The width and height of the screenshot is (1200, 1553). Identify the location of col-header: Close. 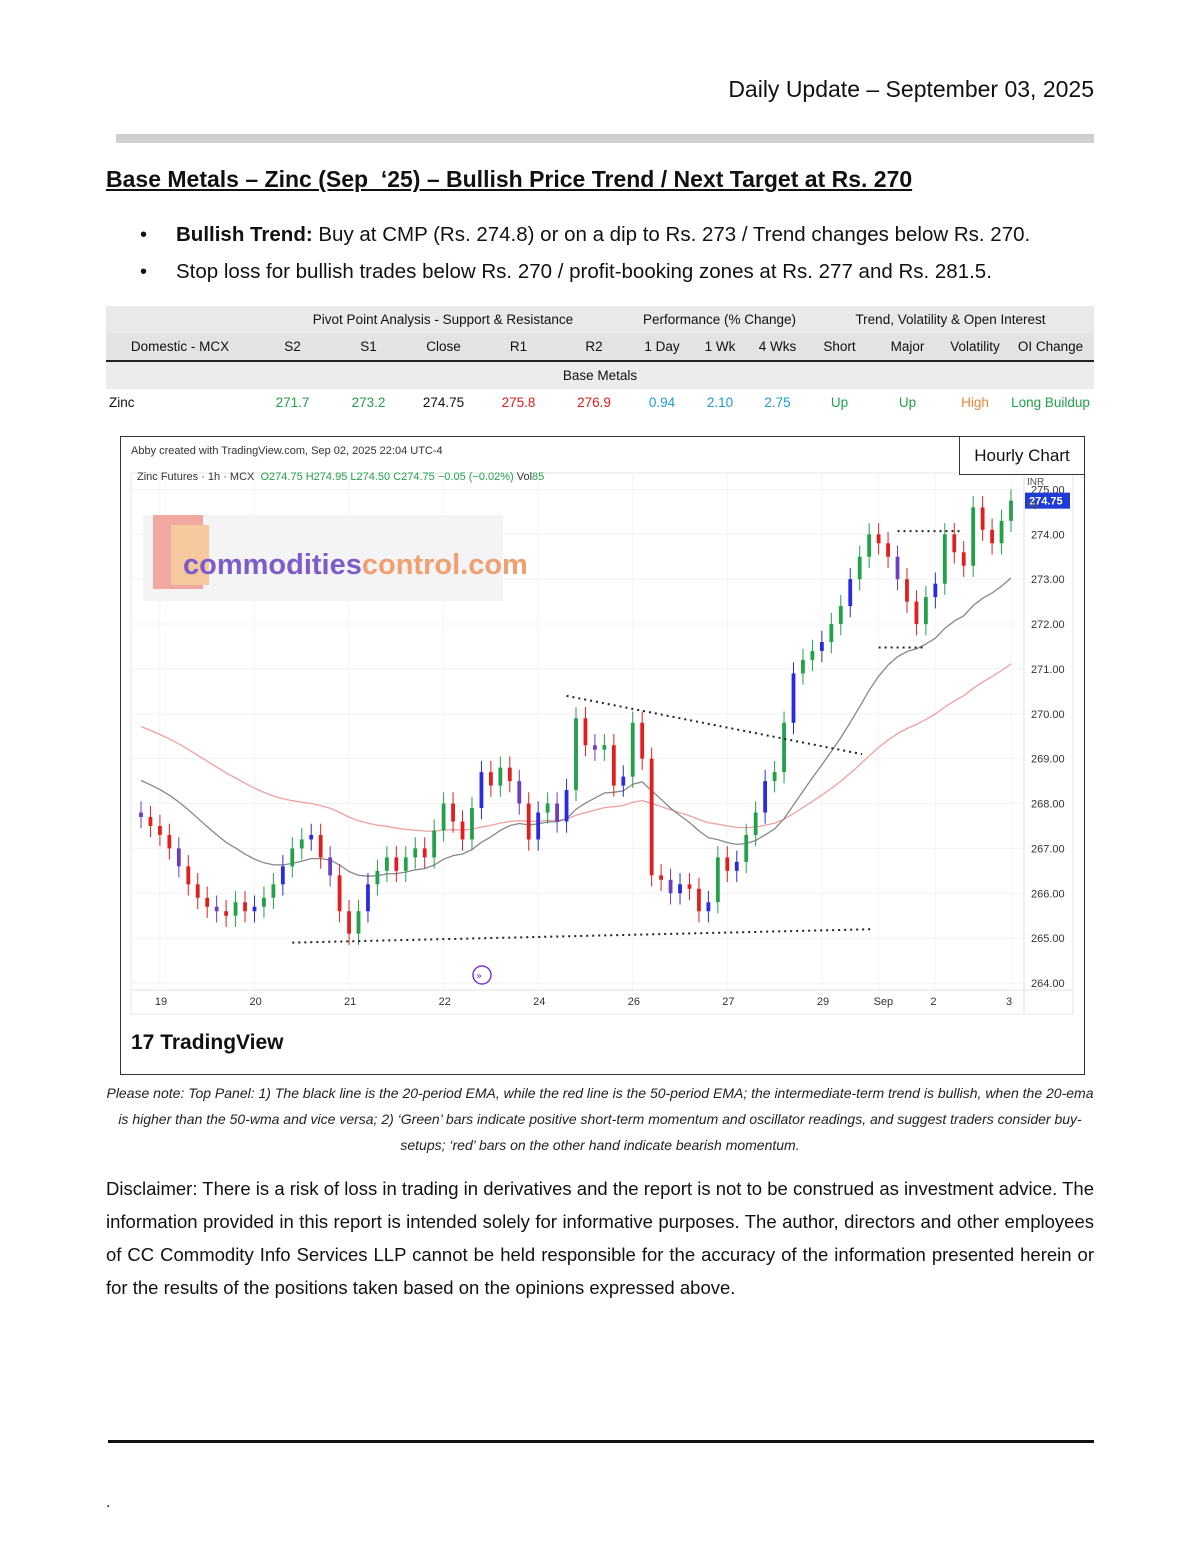
(443, 347).